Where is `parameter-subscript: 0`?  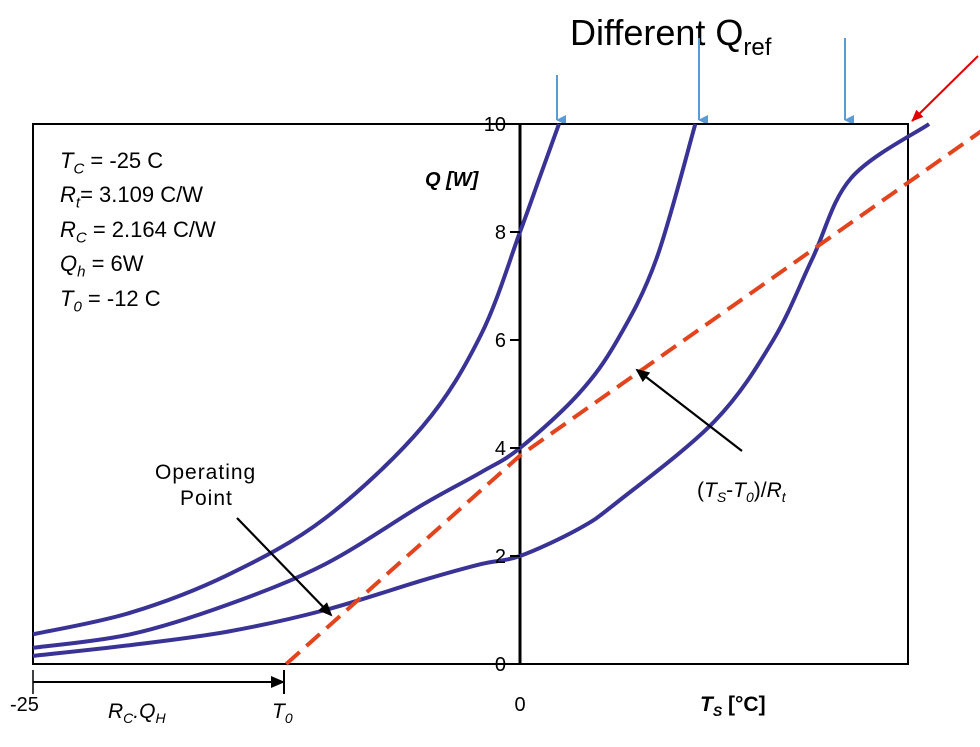 parameter-subscript: 0 is located at coordinates (77, 306).